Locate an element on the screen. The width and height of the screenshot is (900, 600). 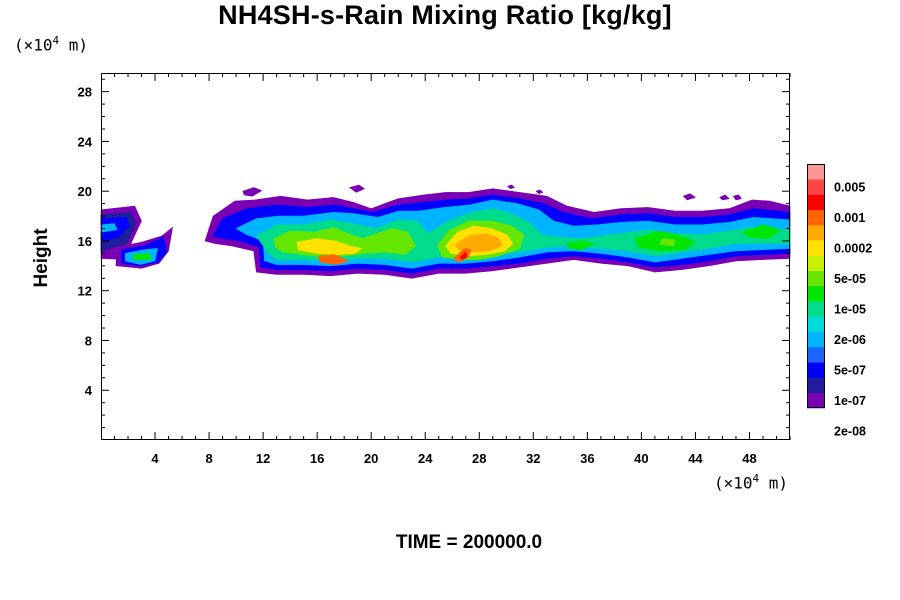
colorbar-frame is located at coordinates (816, 286).